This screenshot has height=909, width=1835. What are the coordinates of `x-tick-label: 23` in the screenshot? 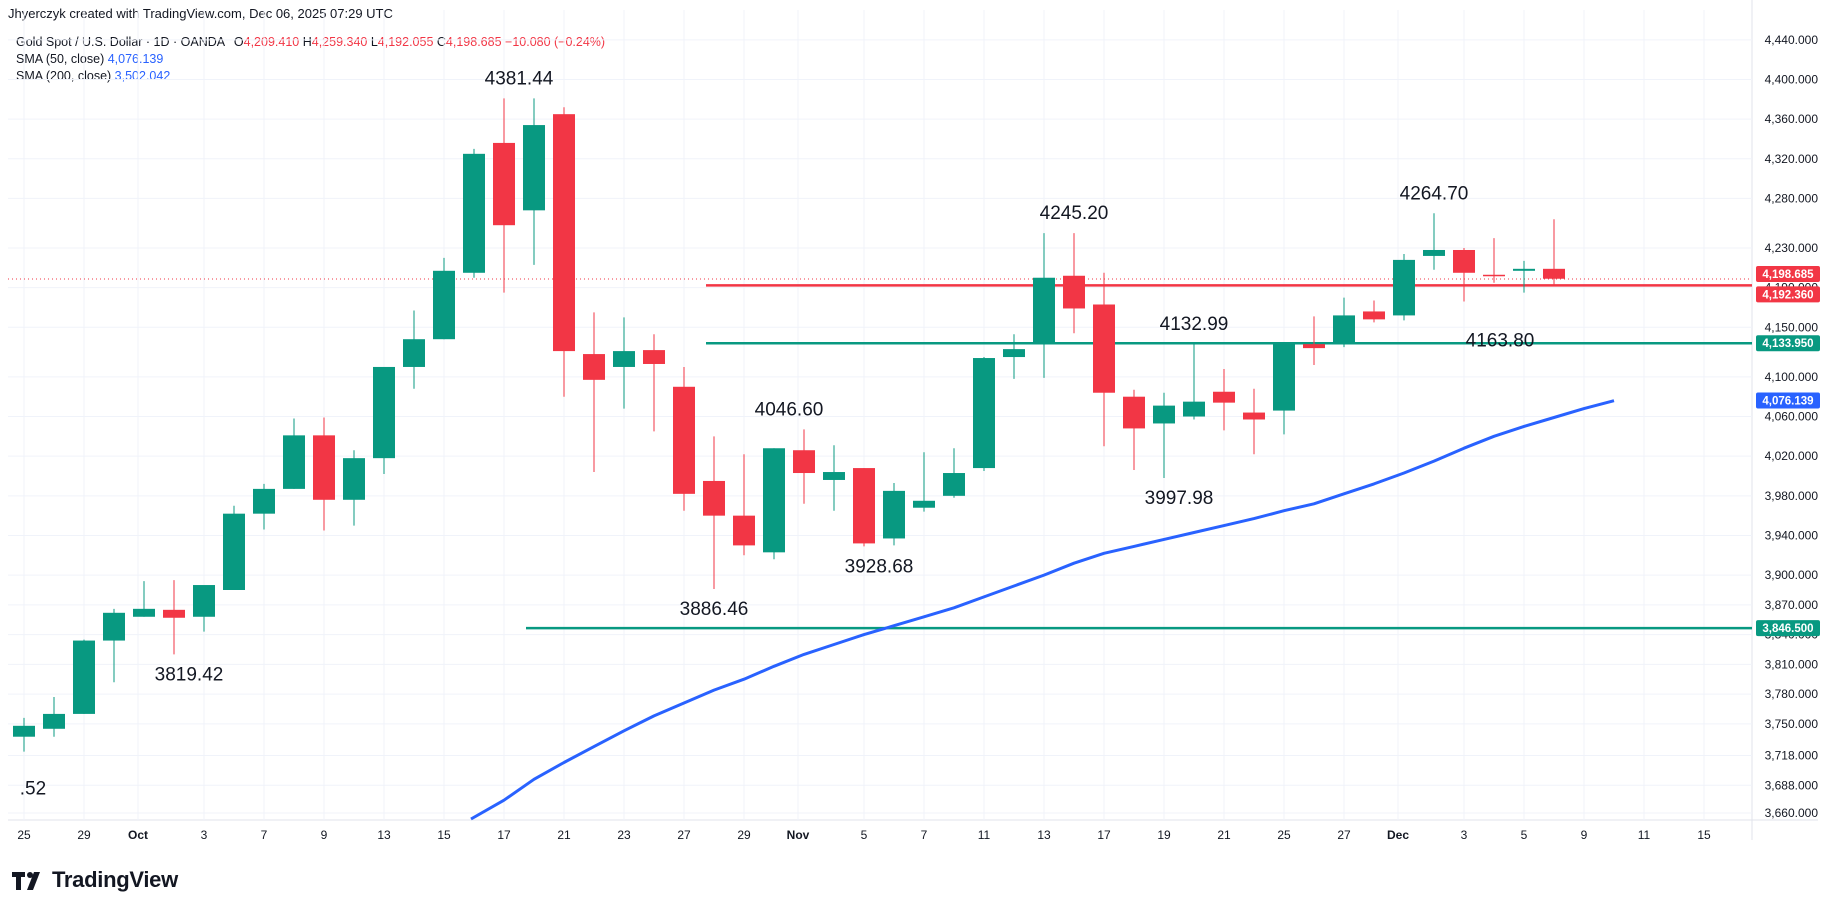 It's located at (624, 835).